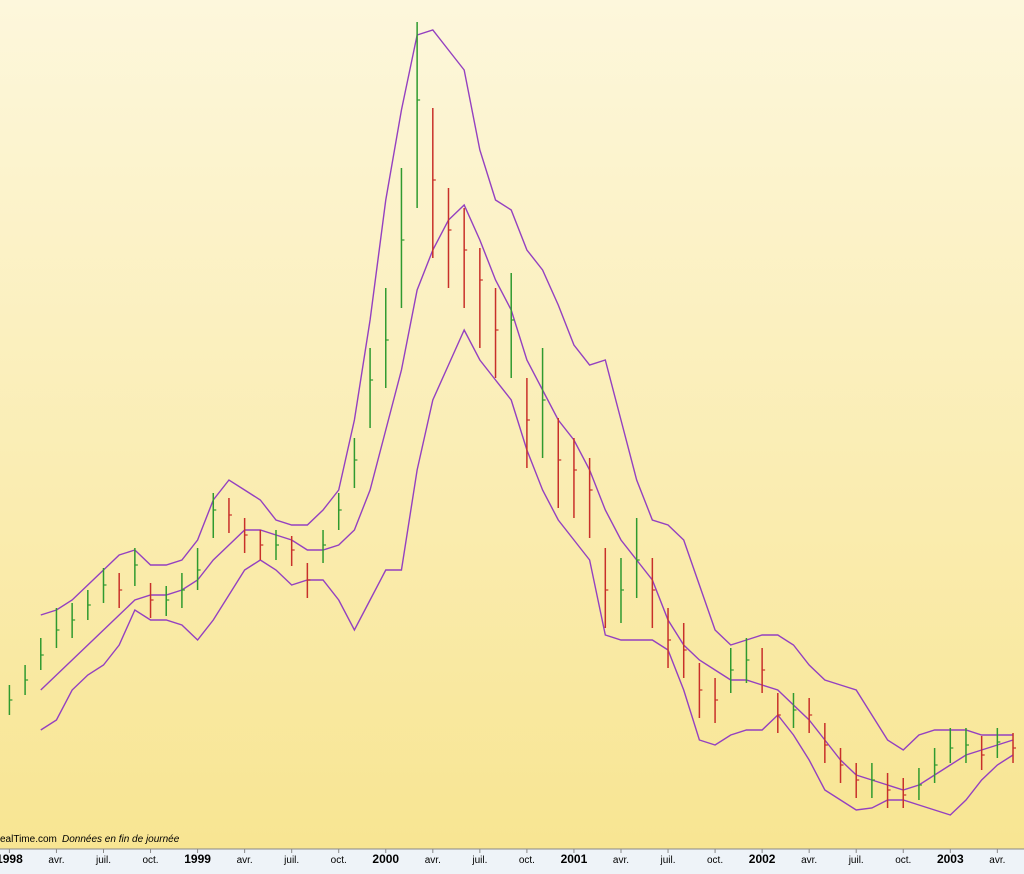 The height and width of the screenshot is (874, 1024). I want to click on x-tick-label: 2000, so click(385, 859).